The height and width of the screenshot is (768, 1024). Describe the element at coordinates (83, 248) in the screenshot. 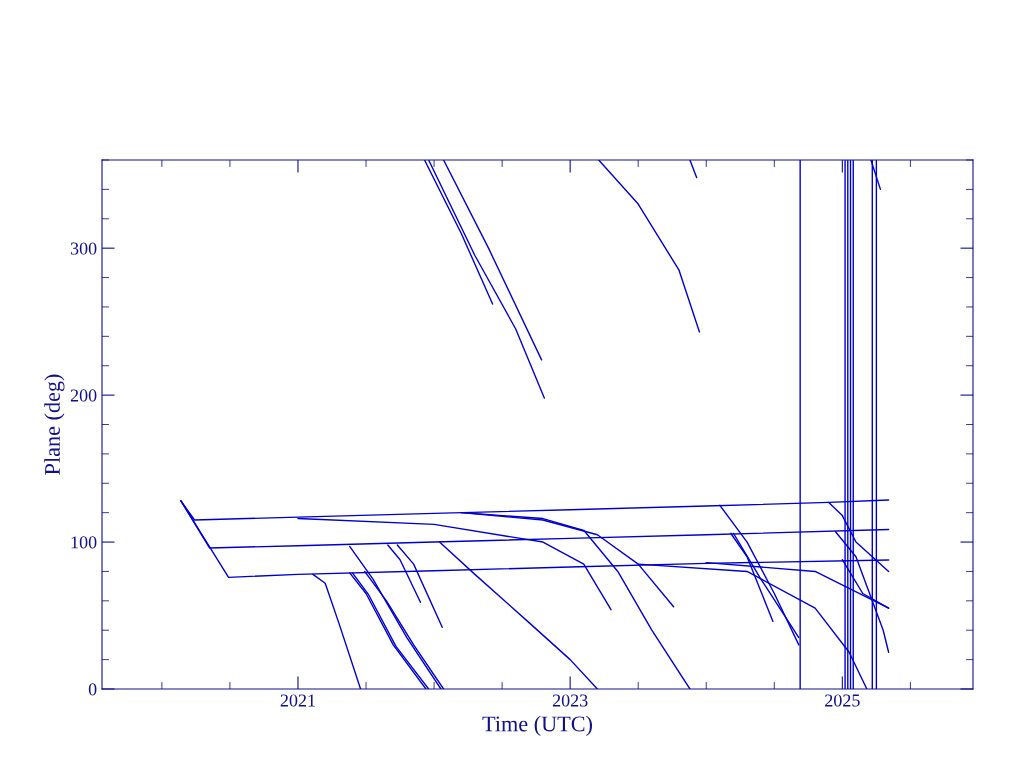

I see `y-tick-label: 300` at that location.